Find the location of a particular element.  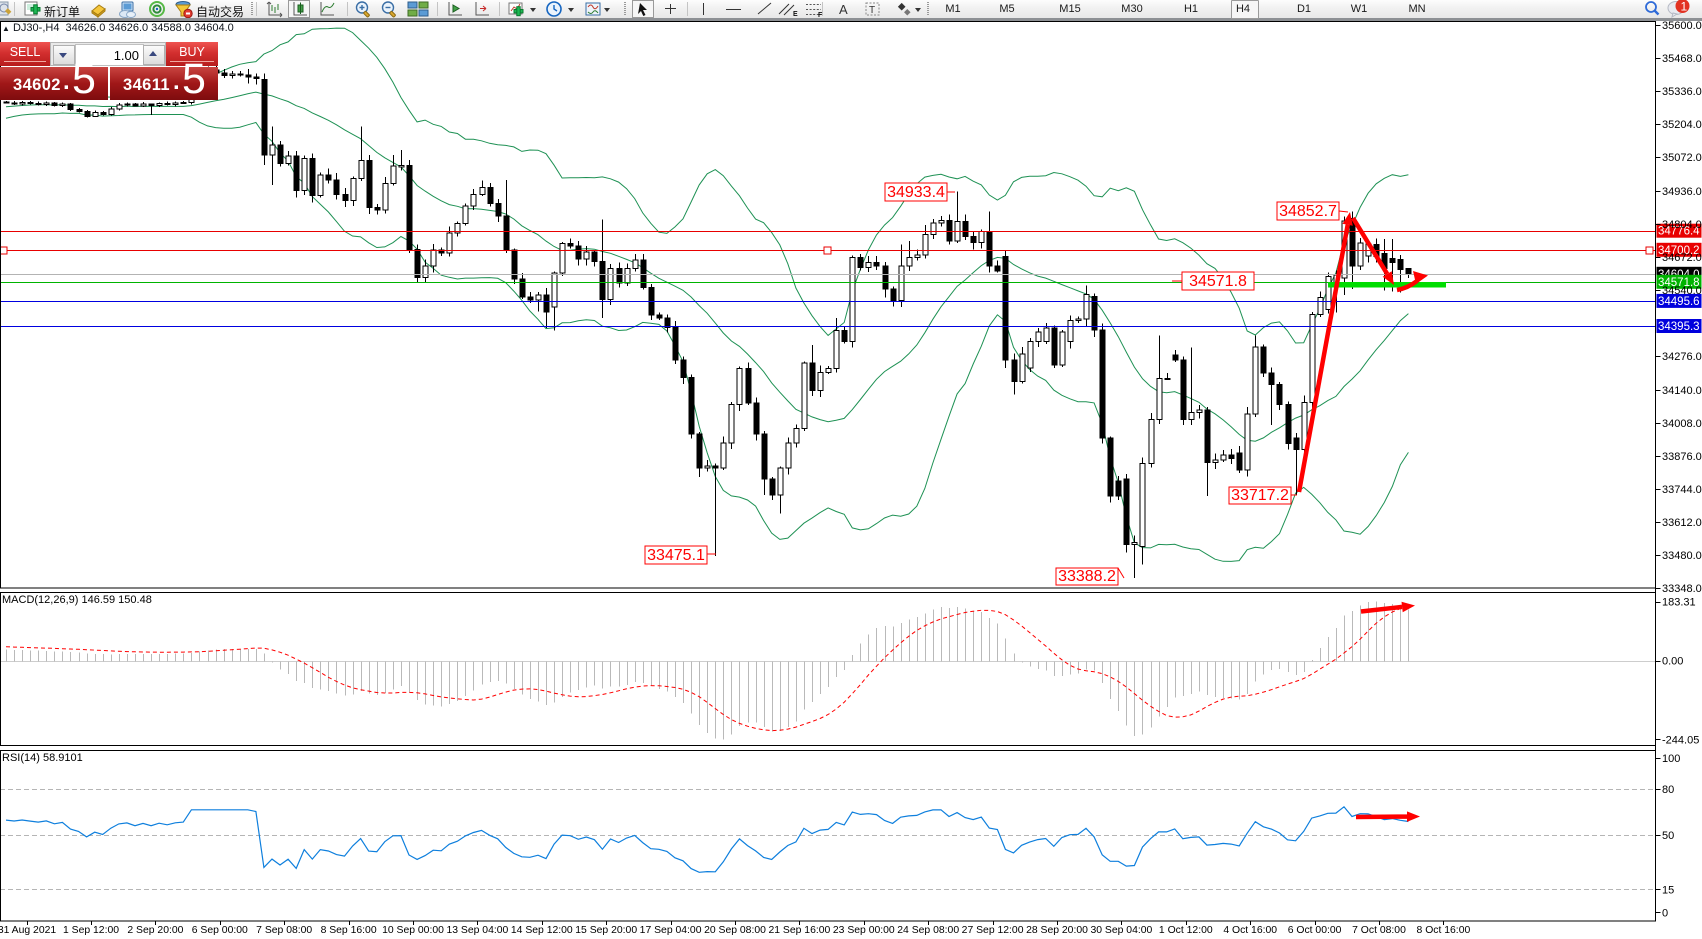

svg-text: 0.00 is located at coordinates (1672, 662).